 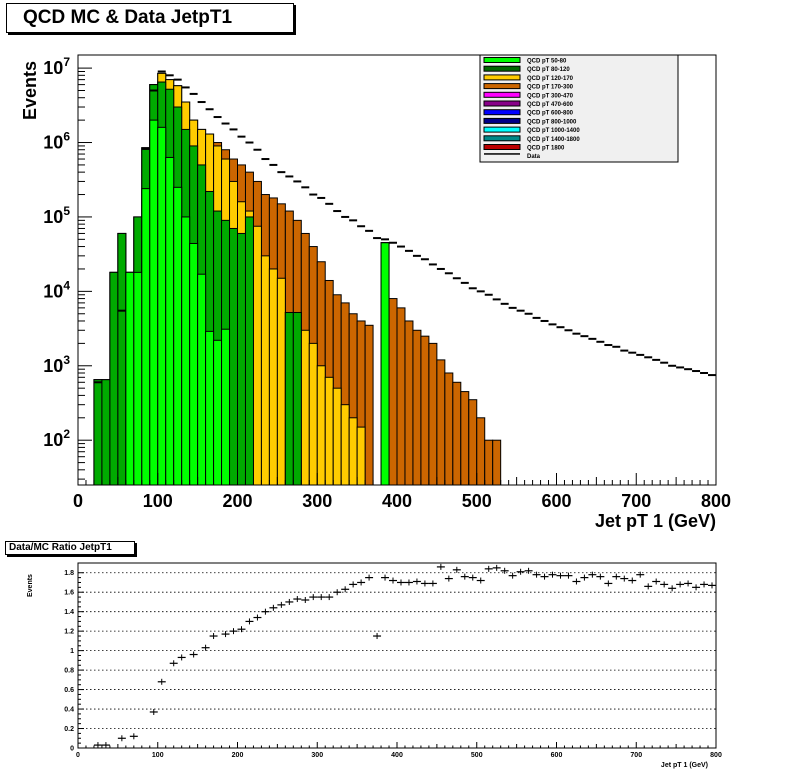 I want to click on legend-label: QCD pT 600-800, so click(x=550, y=114).